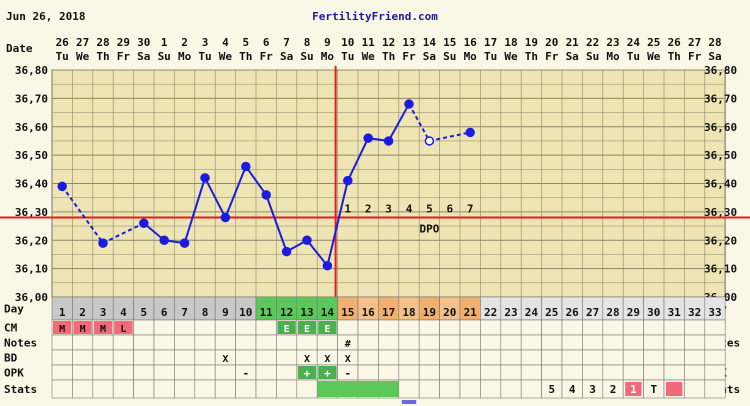  What do you see at coordinates (31, 155) in the screenshot?
I see `y-tick-left: 36,50` at bounding box center [31, 155].